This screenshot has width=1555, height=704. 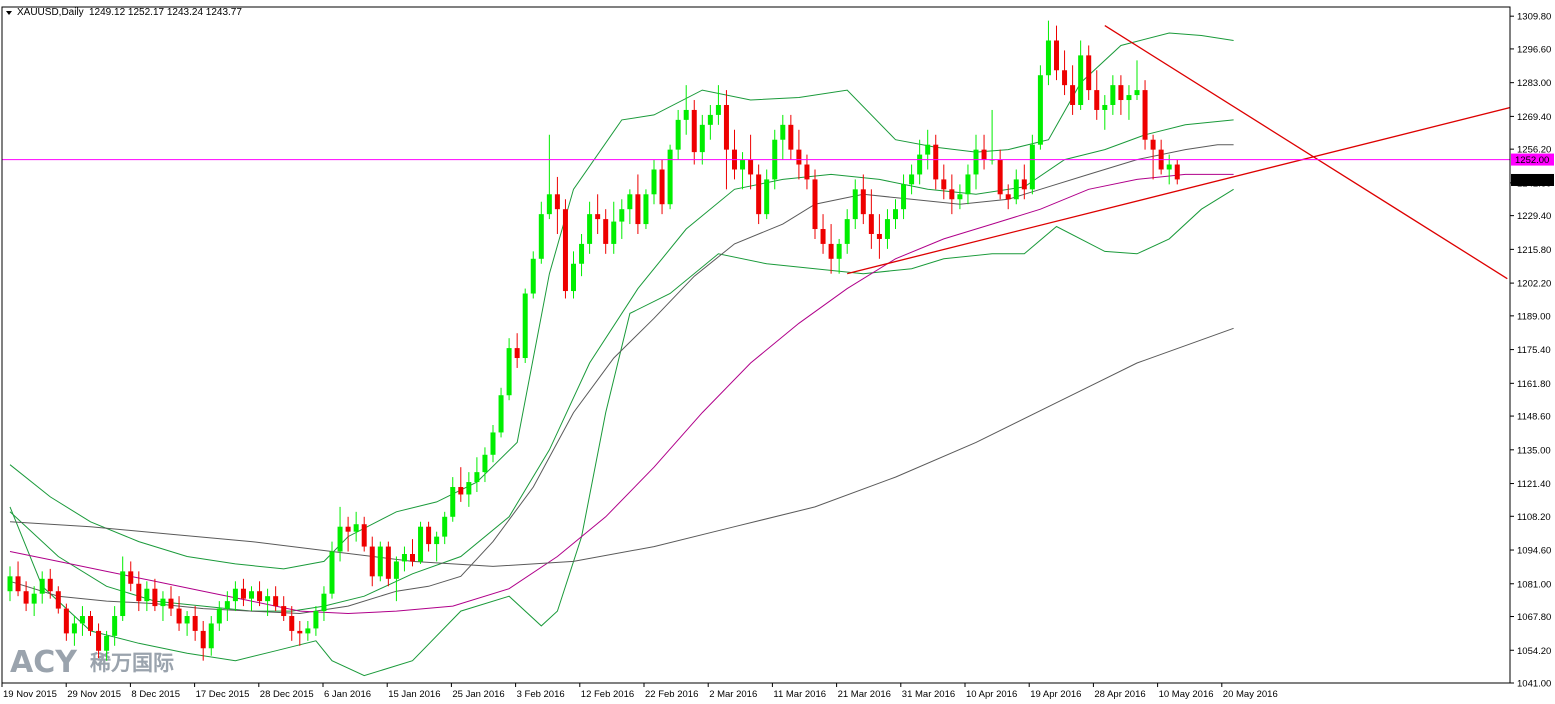 What do you see at coordinates (1186, 694) in the screenshot?
I see `x-tick-label: 10 May 2016` at bounding box center [1186, 694].